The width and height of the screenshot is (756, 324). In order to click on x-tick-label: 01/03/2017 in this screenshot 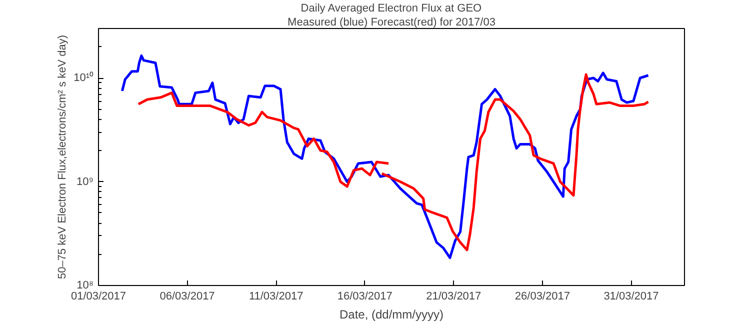, I will do `click(98, 296)`.